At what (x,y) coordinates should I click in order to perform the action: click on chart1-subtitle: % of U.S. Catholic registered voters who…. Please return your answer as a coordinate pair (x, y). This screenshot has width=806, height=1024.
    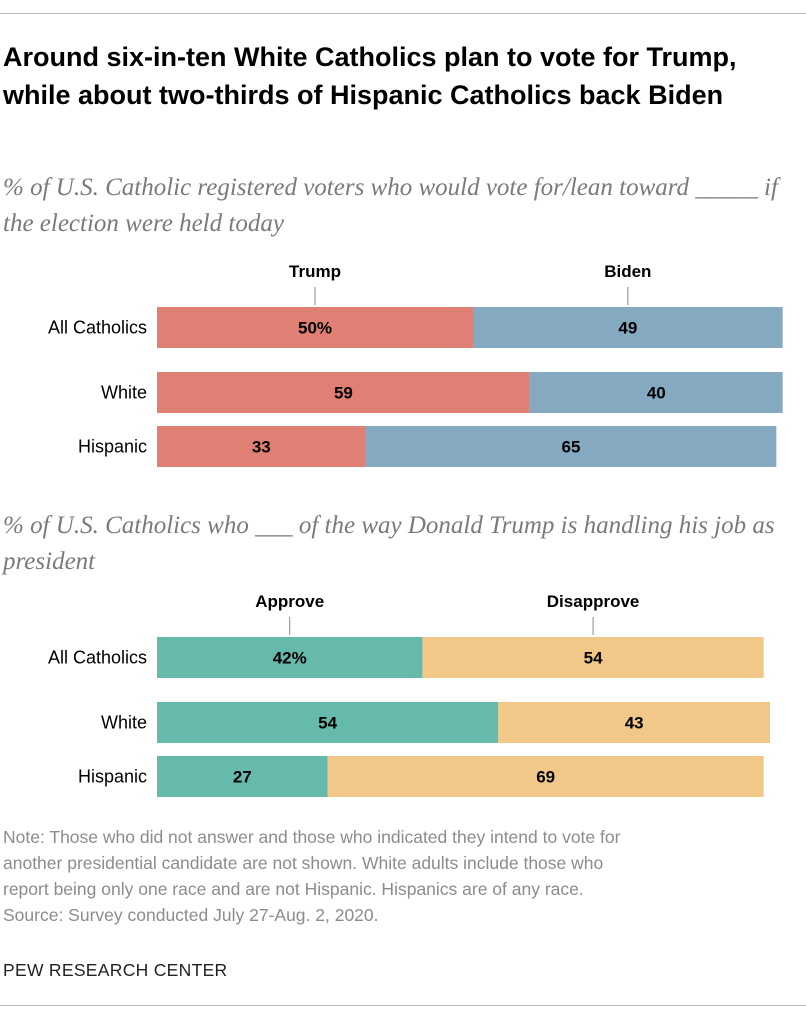
    Looking at the image, I should click on (390, 205).